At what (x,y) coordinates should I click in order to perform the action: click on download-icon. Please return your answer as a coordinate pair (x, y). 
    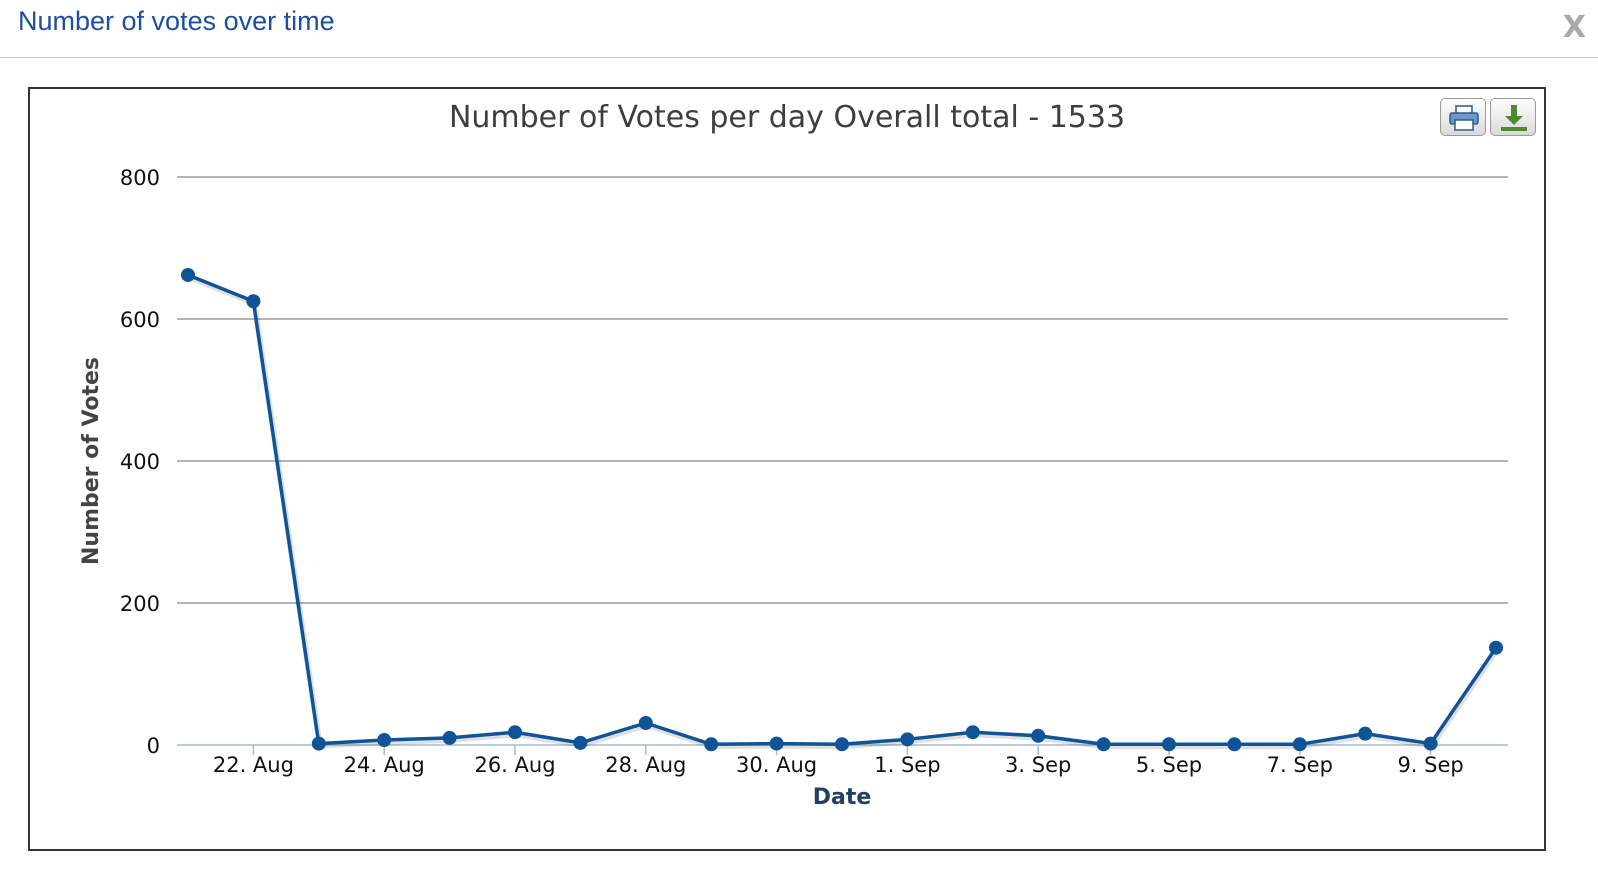
    Looking at the image, I should click on (1514, 118).